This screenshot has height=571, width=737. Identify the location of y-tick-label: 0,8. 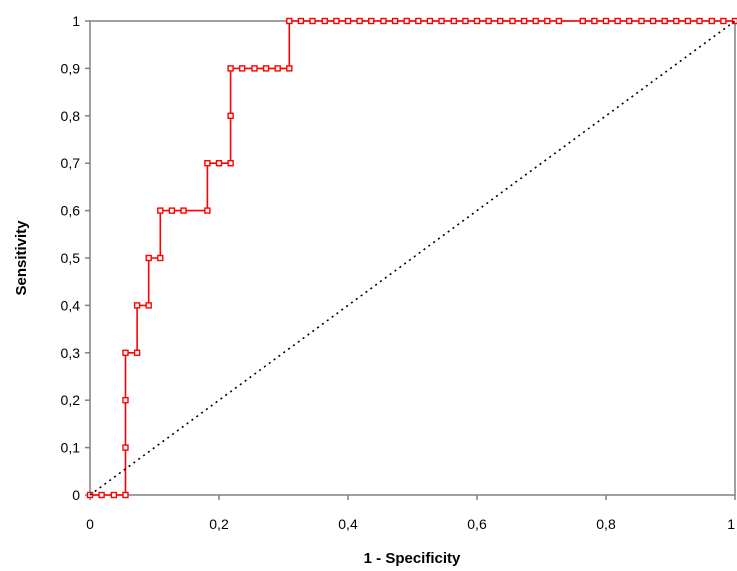
(71, 116).